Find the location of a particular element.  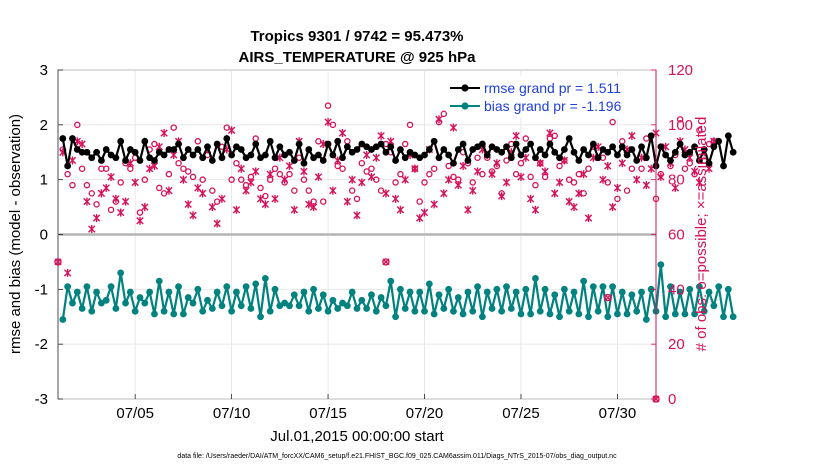

y-axis-left-ticks: -3 -2 -1 0 1 2 3 is located at coordinates (49, 235).